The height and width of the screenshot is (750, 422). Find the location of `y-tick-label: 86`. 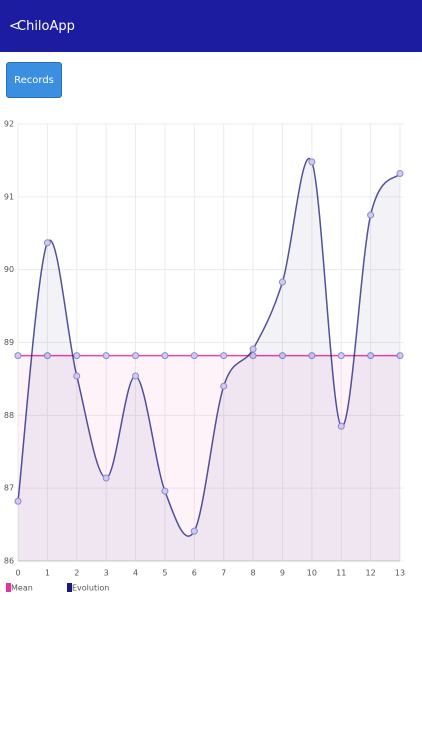

y-tick-label: 86 is located at coordinates (9, 561).